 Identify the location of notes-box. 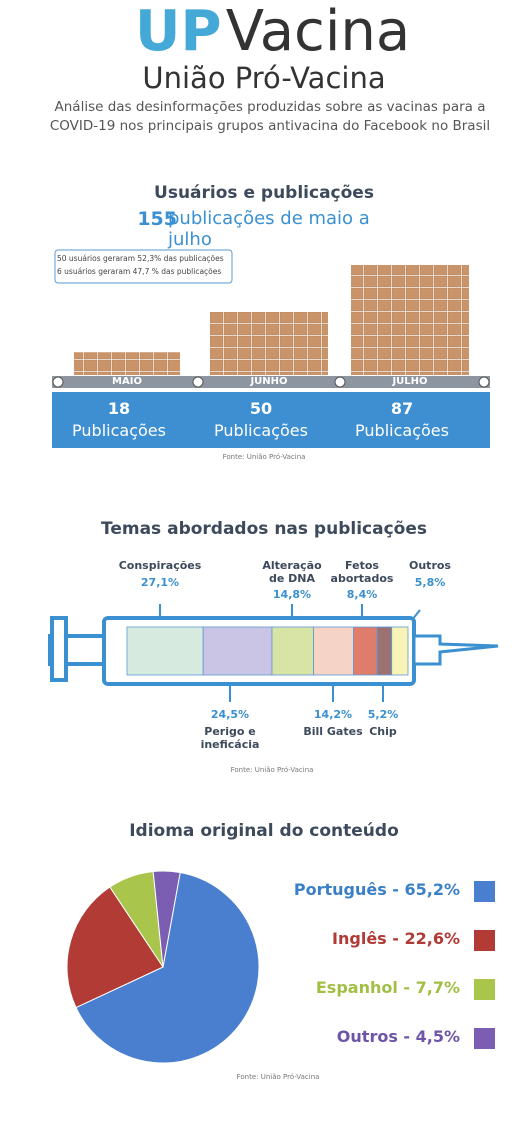
(143, 266).